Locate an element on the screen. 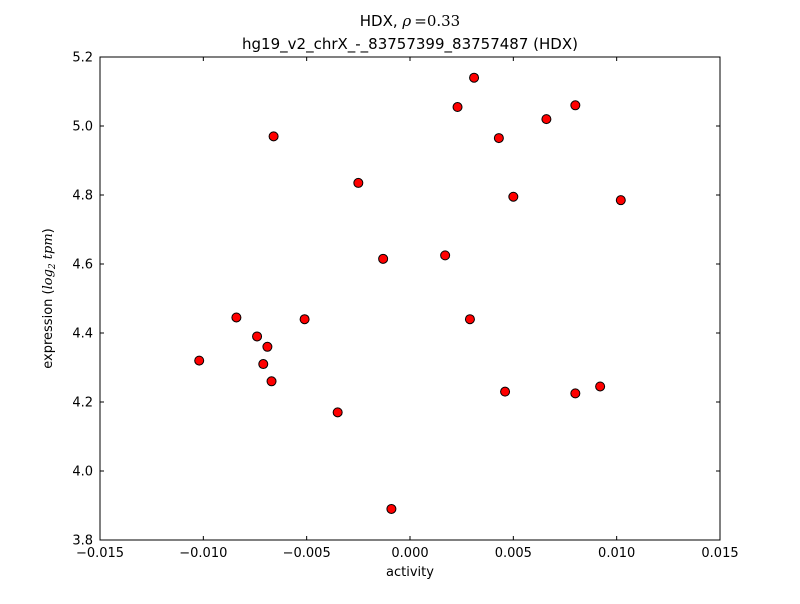  y-tick-label: 5.2 is located at coordinates (82, 58).